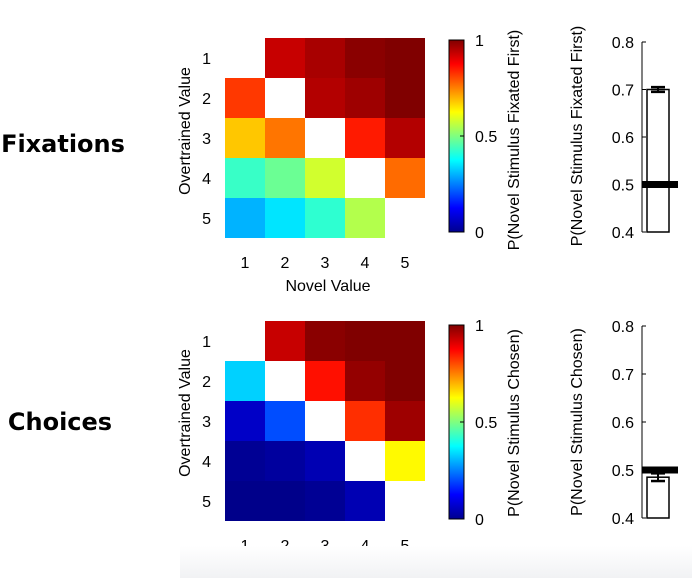 Image resolution: width=692 pixels, height=578 pixels. What do you see at coordinates (577, 422) in the screenshot?
I see `bar-y-axis-label: P(Novel Stimulus Chosen)` at bounding box center [577, 422].